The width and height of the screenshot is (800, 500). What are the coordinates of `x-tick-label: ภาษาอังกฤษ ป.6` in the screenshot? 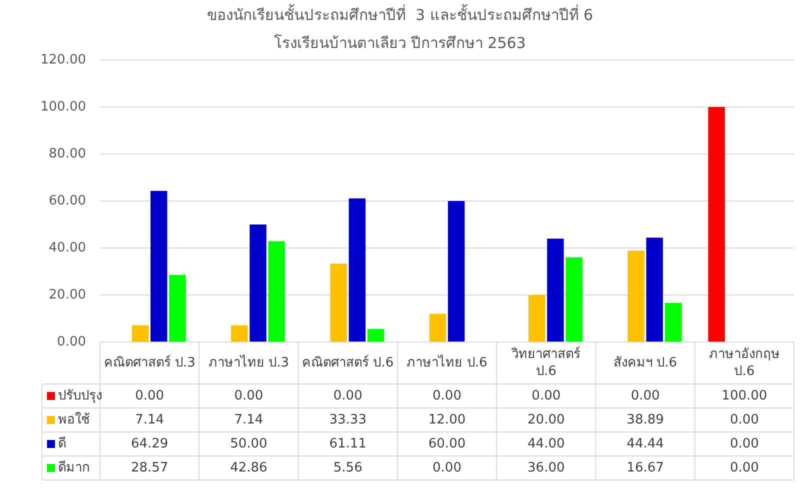 It's located at (744, 362).